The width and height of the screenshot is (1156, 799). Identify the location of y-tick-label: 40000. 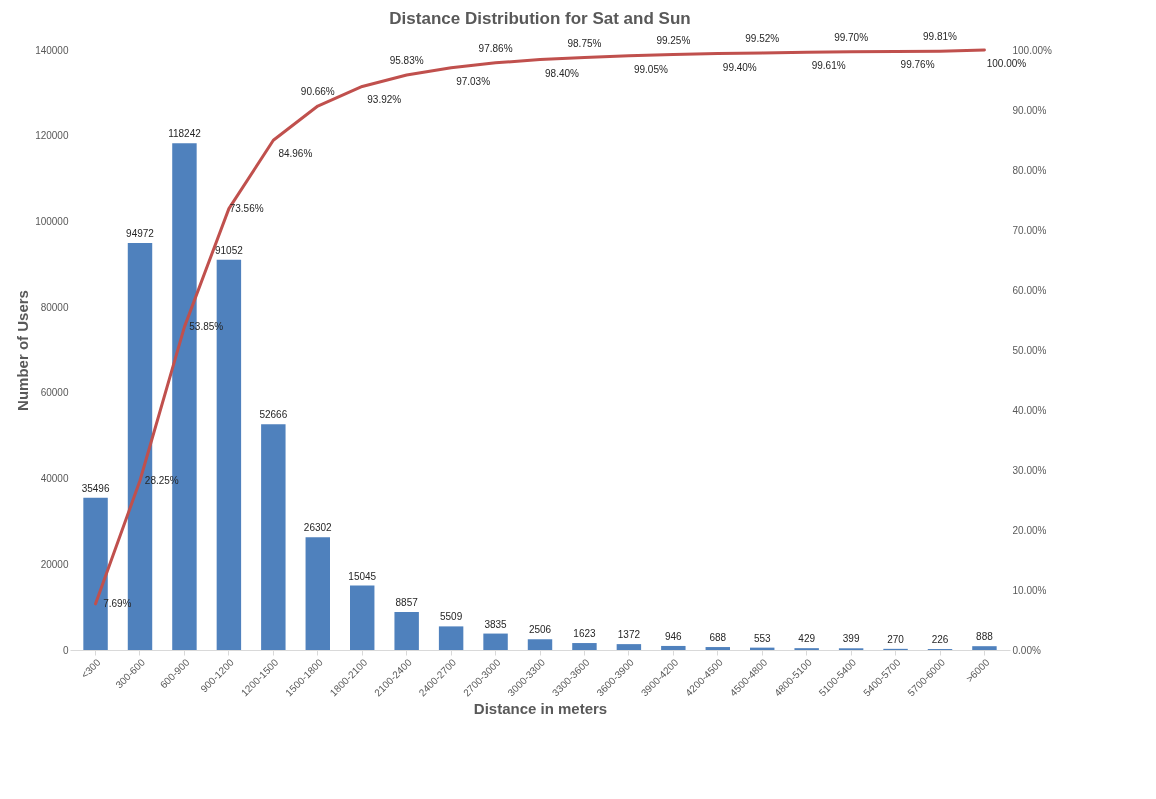
(54, 479).